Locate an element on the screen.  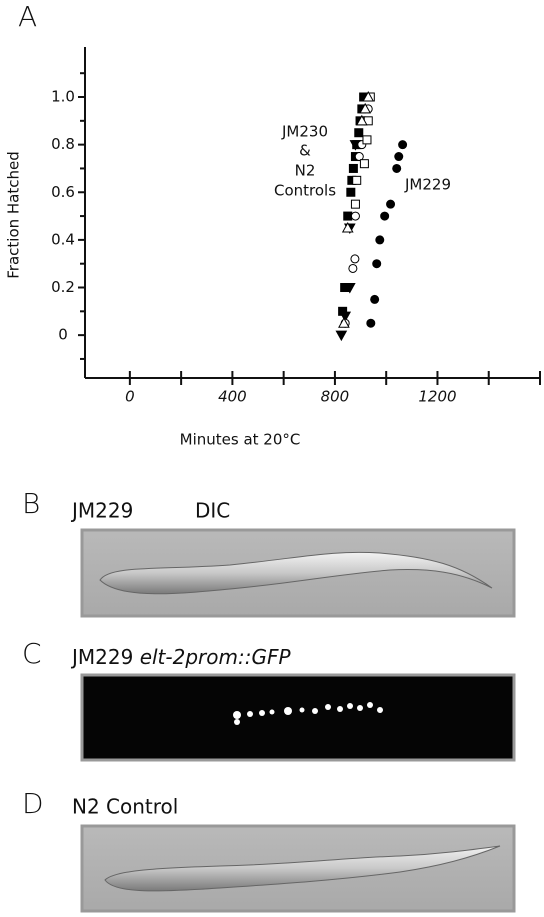
annotation: JM230 is located at coordinates (304, 132).